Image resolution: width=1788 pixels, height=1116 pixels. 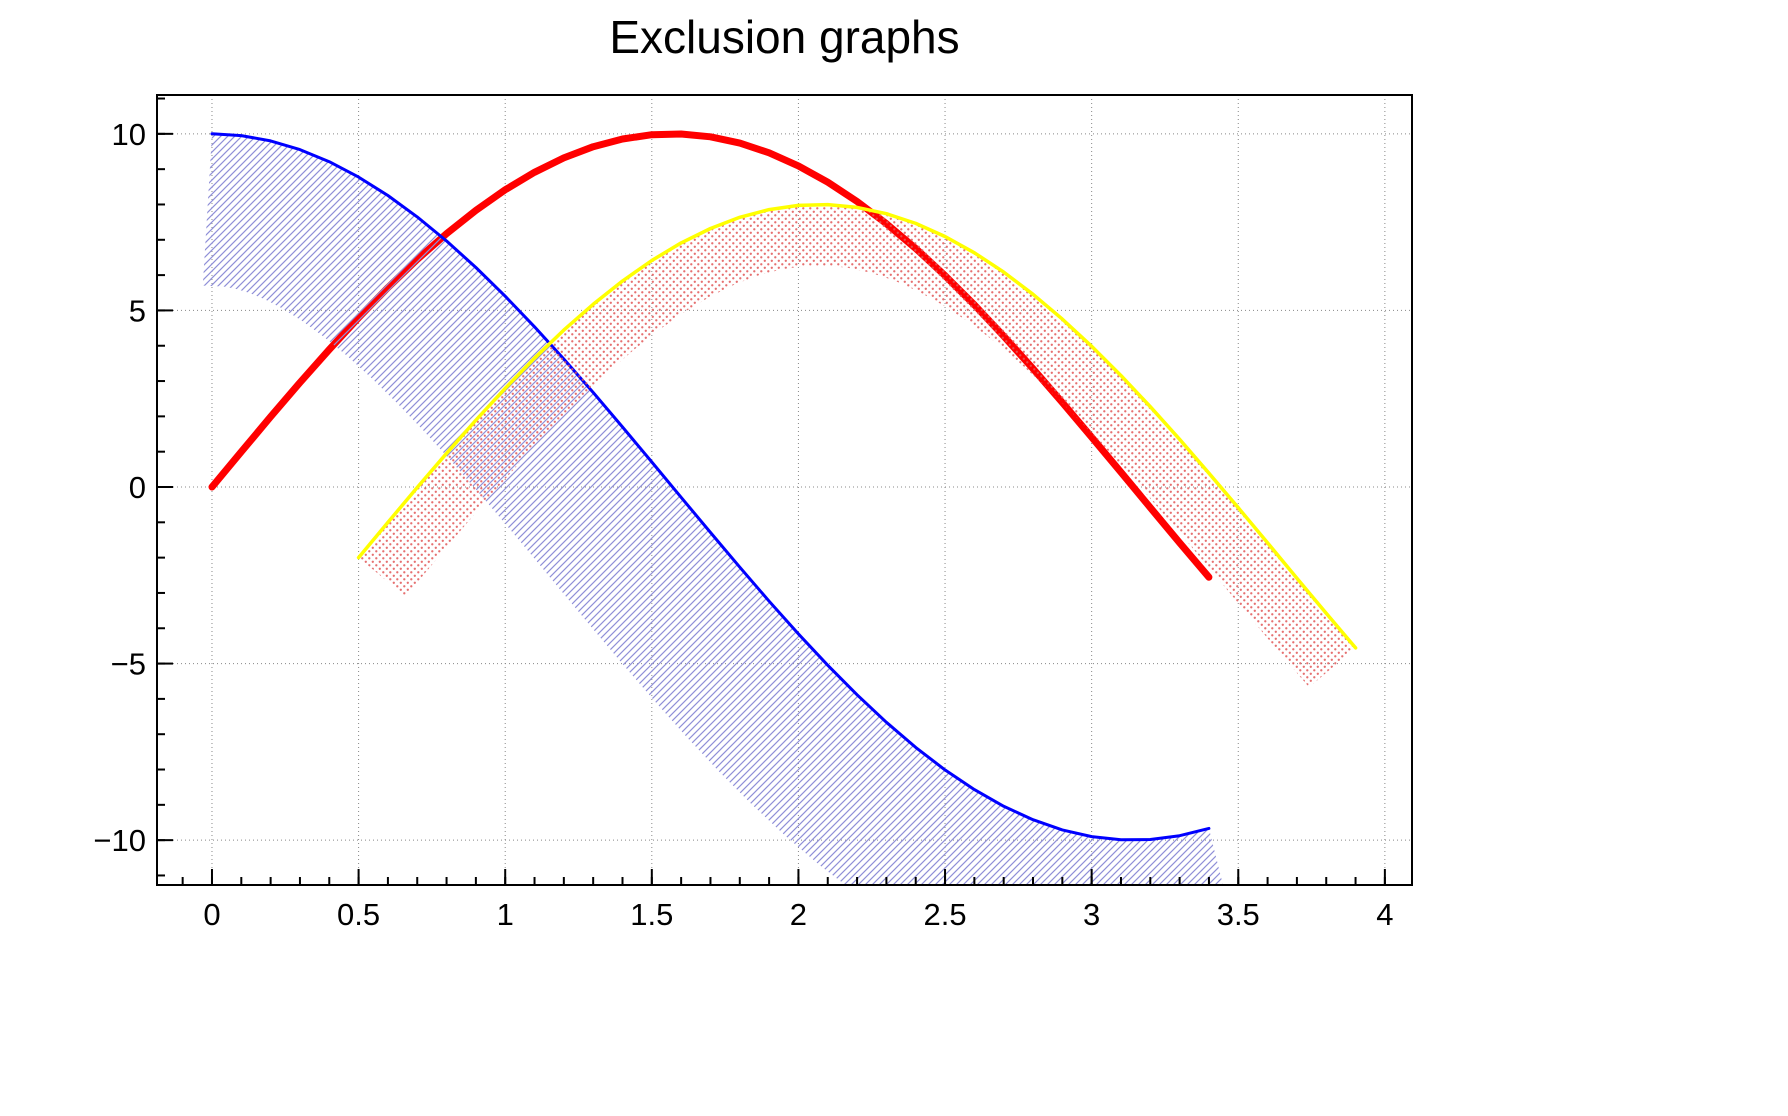 I want to click on x-tick-label: 2.5, so click(x=944, y=914).